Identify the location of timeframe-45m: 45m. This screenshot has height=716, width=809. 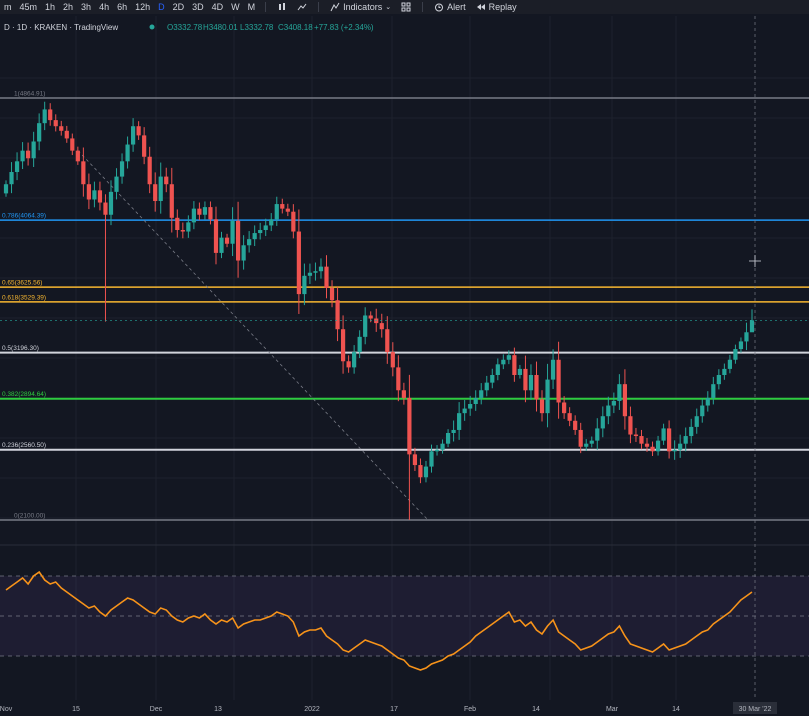
(28, 7).